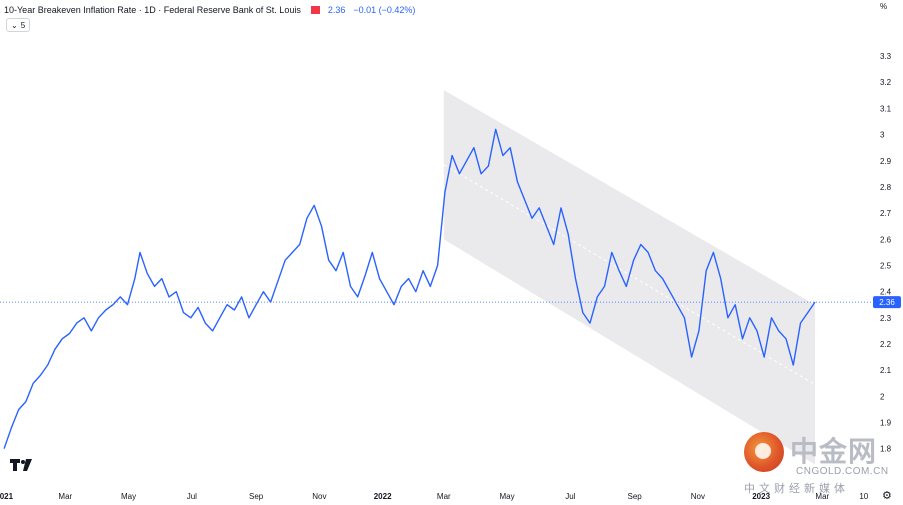 The height and width of the screenshot is (505, 903). I want to click on legend-toggle-button: ⌄ 5, so click(18, 25).